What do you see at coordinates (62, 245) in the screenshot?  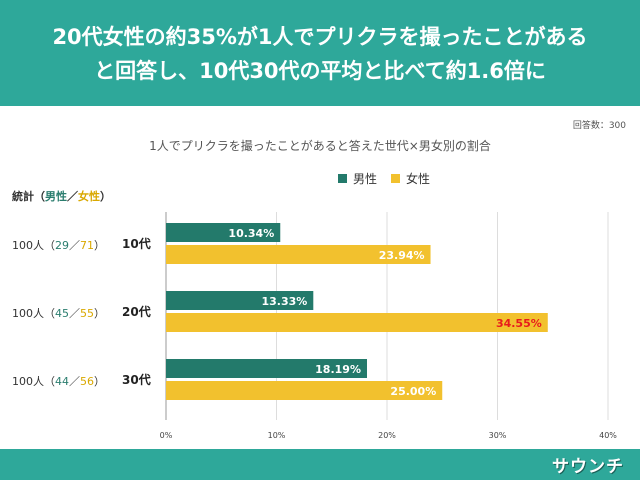 I see `row-stat-male: 29` at bounding box center [62, 245].